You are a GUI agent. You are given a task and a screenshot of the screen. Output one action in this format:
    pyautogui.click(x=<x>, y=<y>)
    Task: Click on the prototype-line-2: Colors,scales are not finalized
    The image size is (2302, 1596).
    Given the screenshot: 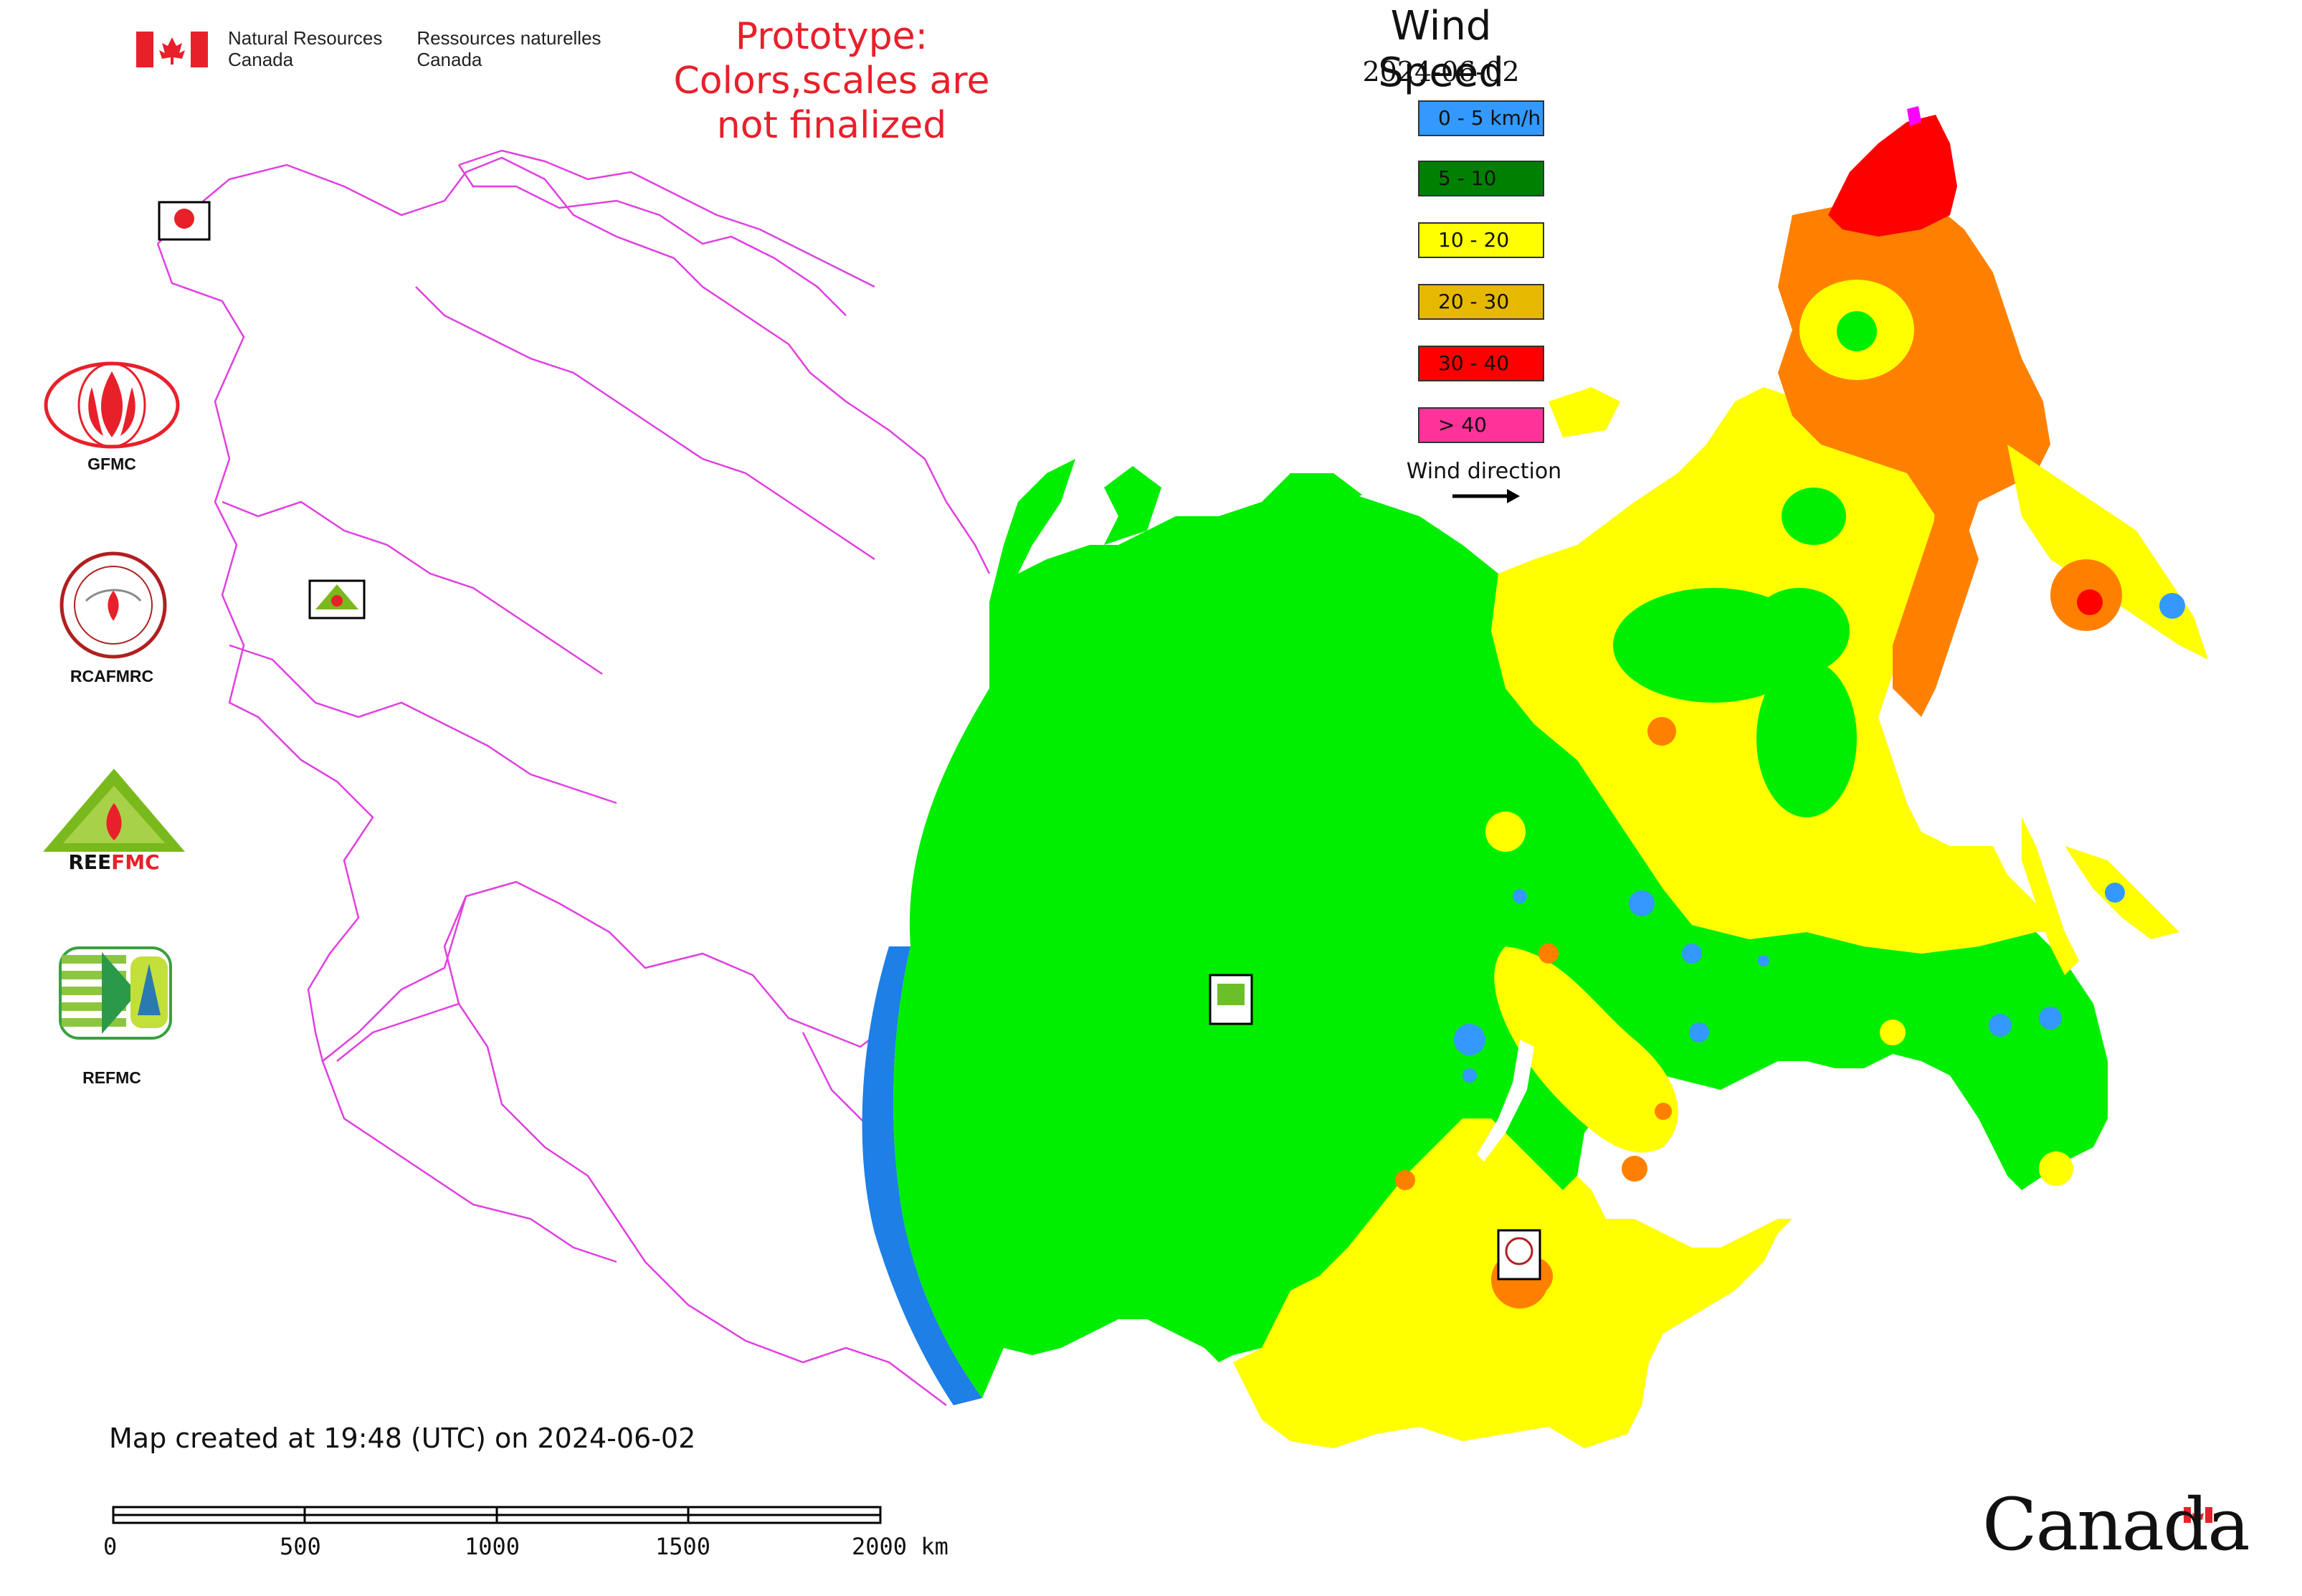 What is the action you would take?
    pyautogui.click(x=831, y=103)
    